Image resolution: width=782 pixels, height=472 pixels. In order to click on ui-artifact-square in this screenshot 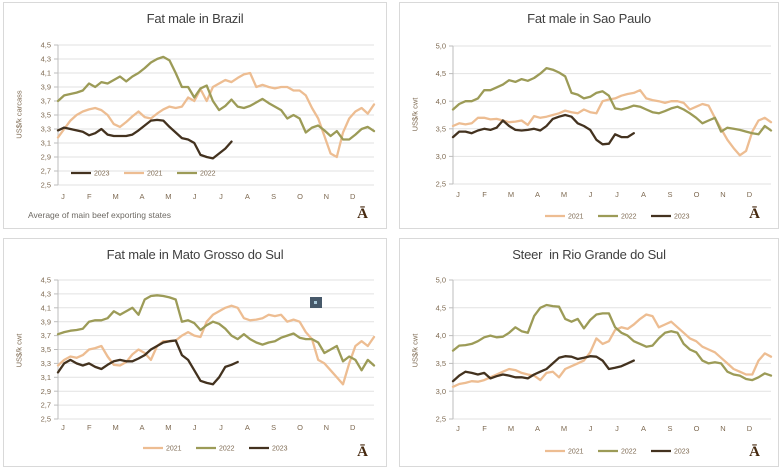, I will do `click(316, 302)`.